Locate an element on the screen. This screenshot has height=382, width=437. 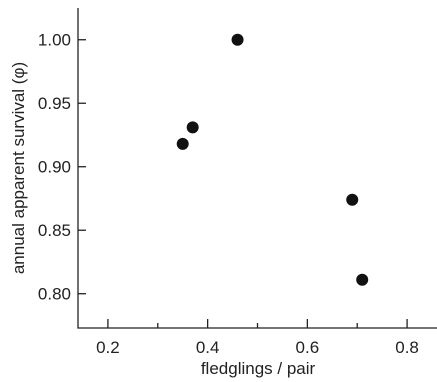
x-ticks: 0.2 0.4 0.6 0.8 is located at coordinates (257, 338).